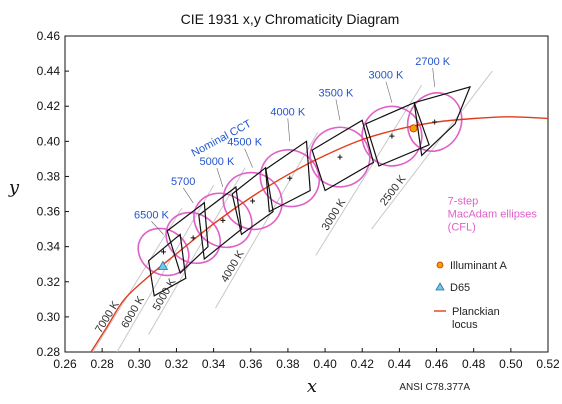 Image resolution: width=562 pixels, height=404 pixels. Describe the element at coordinates (312, 386) in the screenshot. I see `x-axis-label: x` at that location.